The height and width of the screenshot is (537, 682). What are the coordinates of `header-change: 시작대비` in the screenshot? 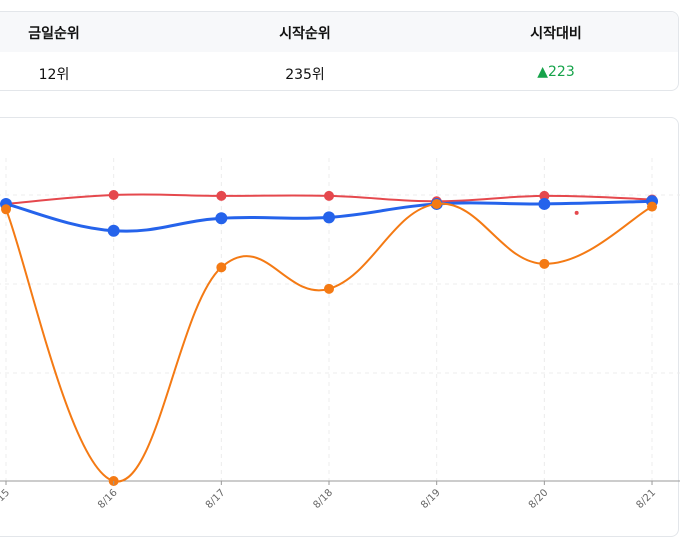 It's located at (556, 34).